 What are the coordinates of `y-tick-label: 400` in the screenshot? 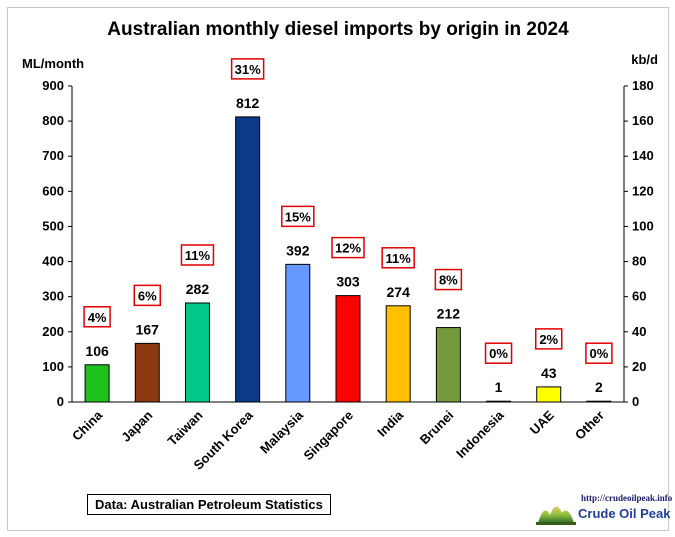 It's located at (53, 261).